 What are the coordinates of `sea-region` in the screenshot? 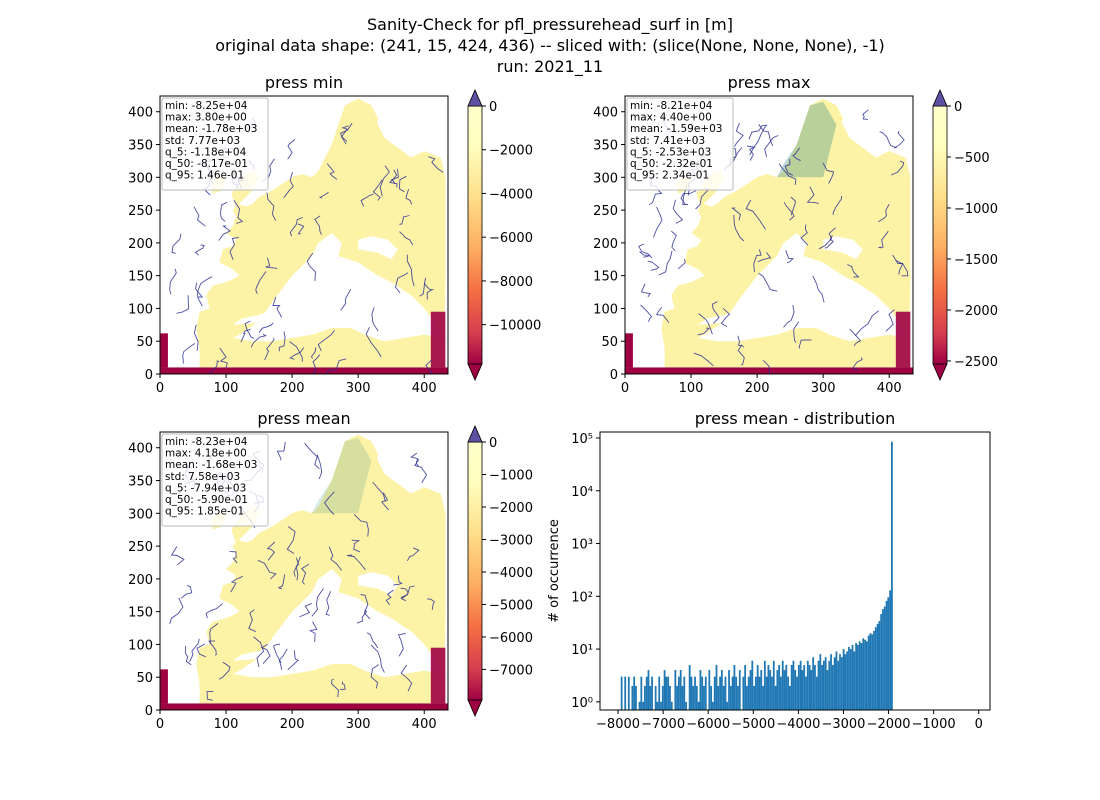 It's located at (328, 633).